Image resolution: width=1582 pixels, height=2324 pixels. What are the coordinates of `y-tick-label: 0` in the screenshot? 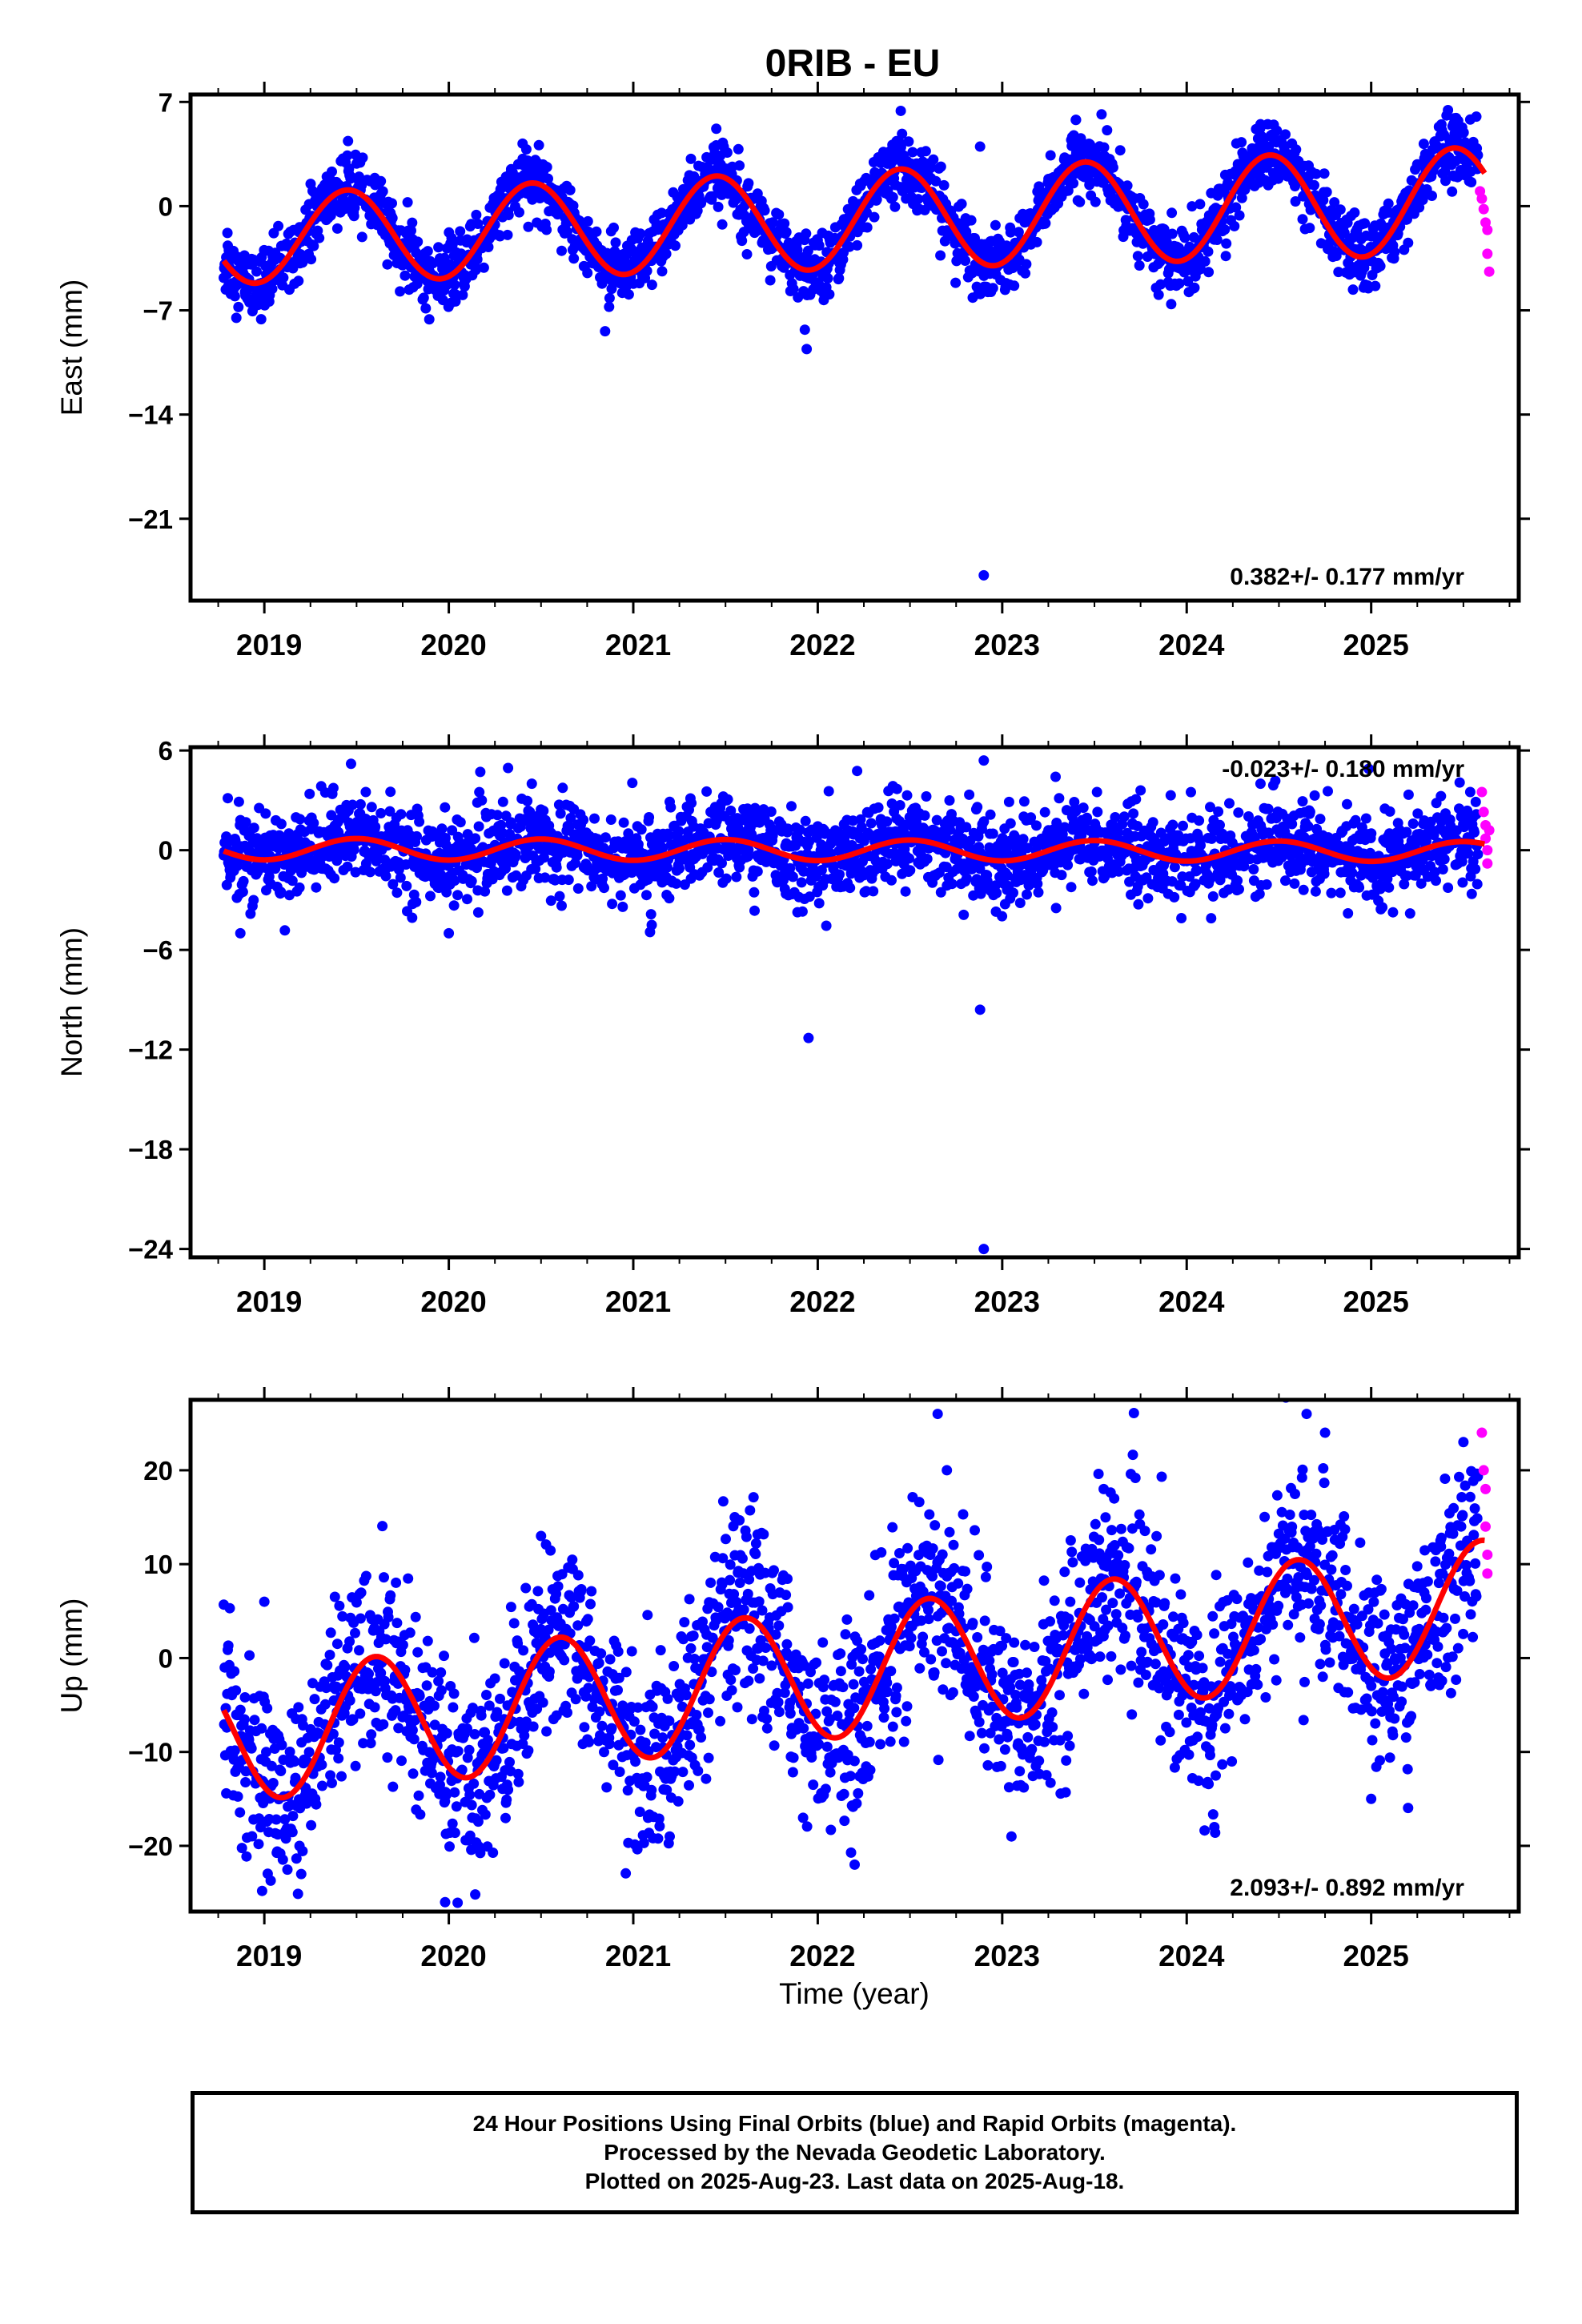 It's located at (166, 206).